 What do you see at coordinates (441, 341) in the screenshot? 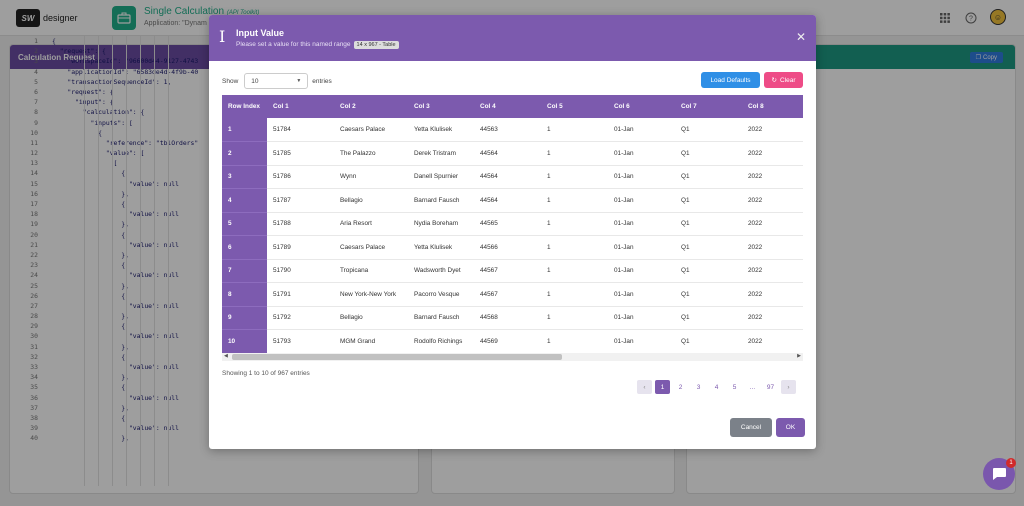
I see `table-cell: Rodolfo Richings` at bounding box center [441, 341].